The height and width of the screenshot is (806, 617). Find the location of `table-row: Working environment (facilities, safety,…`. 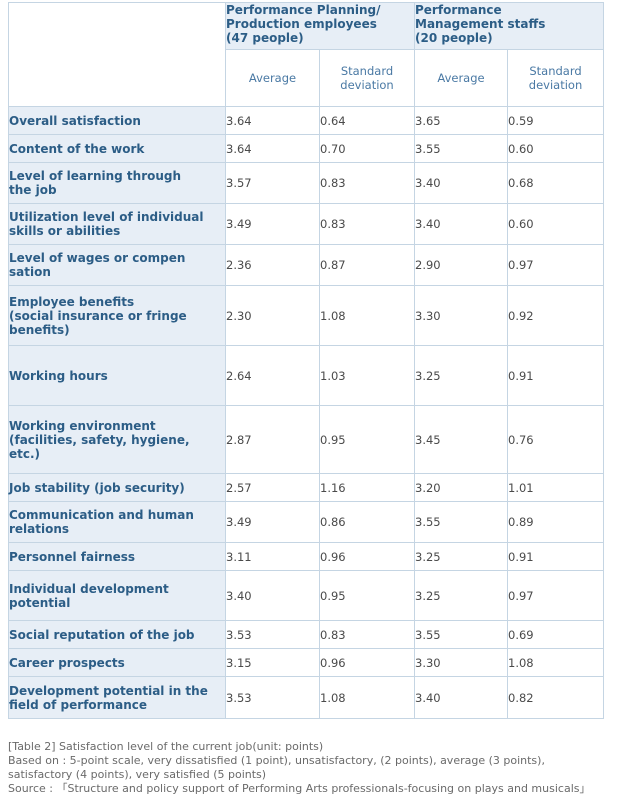

table-row: Working environment (facilities, safety,… is located at coordinates (306, 439).